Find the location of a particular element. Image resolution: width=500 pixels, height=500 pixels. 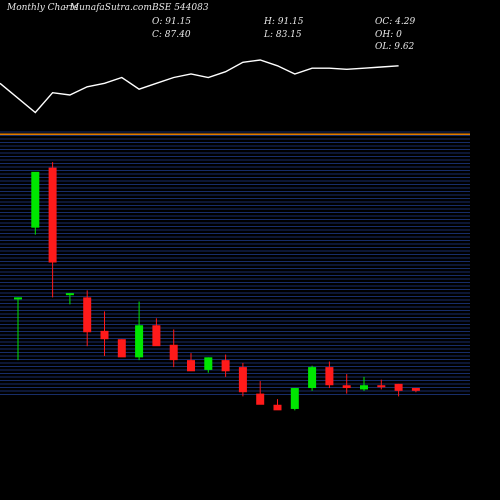

low-value: L: 83.15 is located at coordinates (283, 35).